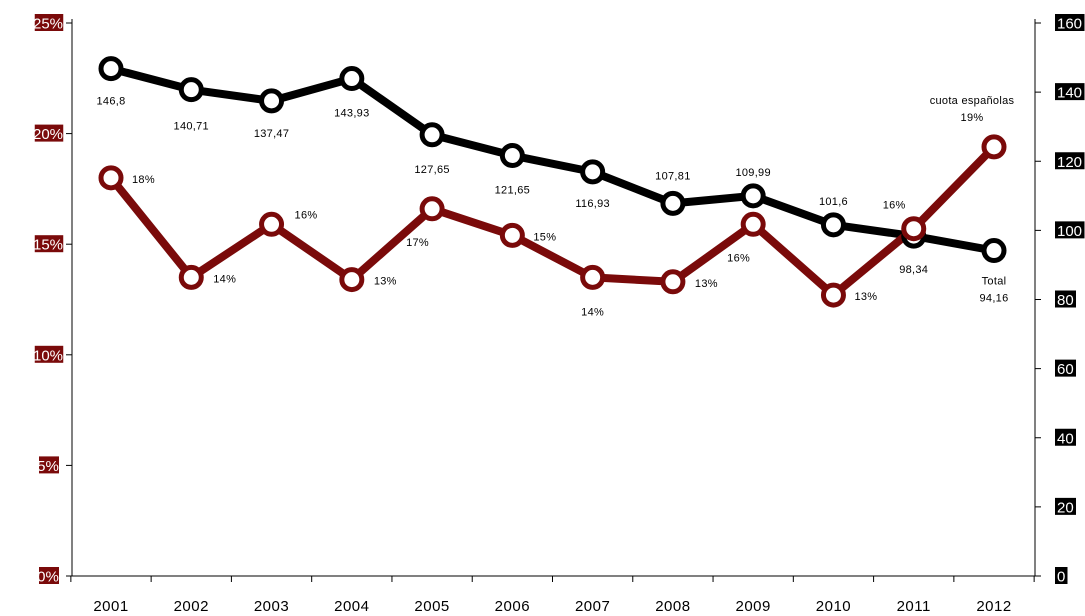 This screenshot has width=1085, height=616. I want to click on right-tick-label: 40, so click(1065, 438).